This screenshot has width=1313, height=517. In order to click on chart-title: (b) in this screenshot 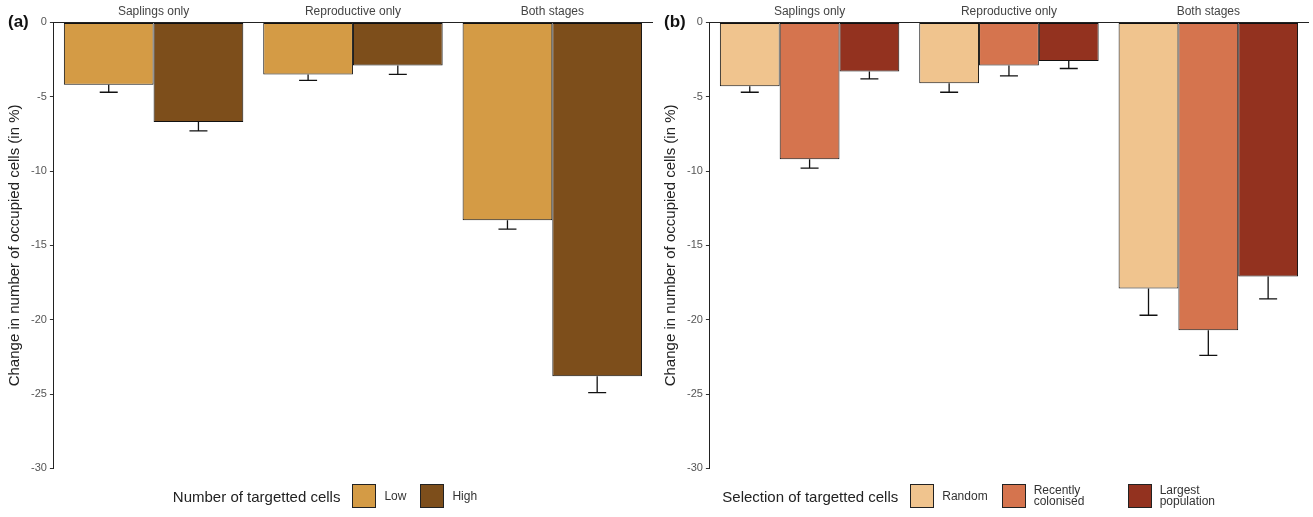, I will do `click(675, 22)`.